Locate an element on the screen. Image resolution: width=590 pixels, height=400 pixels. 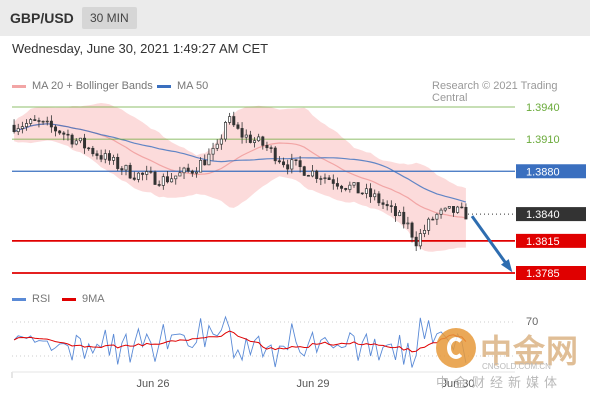
watermark: 中金网 CNGOLD.COM.CN 中金财经新媒体 is located at coordinates (511, 358).